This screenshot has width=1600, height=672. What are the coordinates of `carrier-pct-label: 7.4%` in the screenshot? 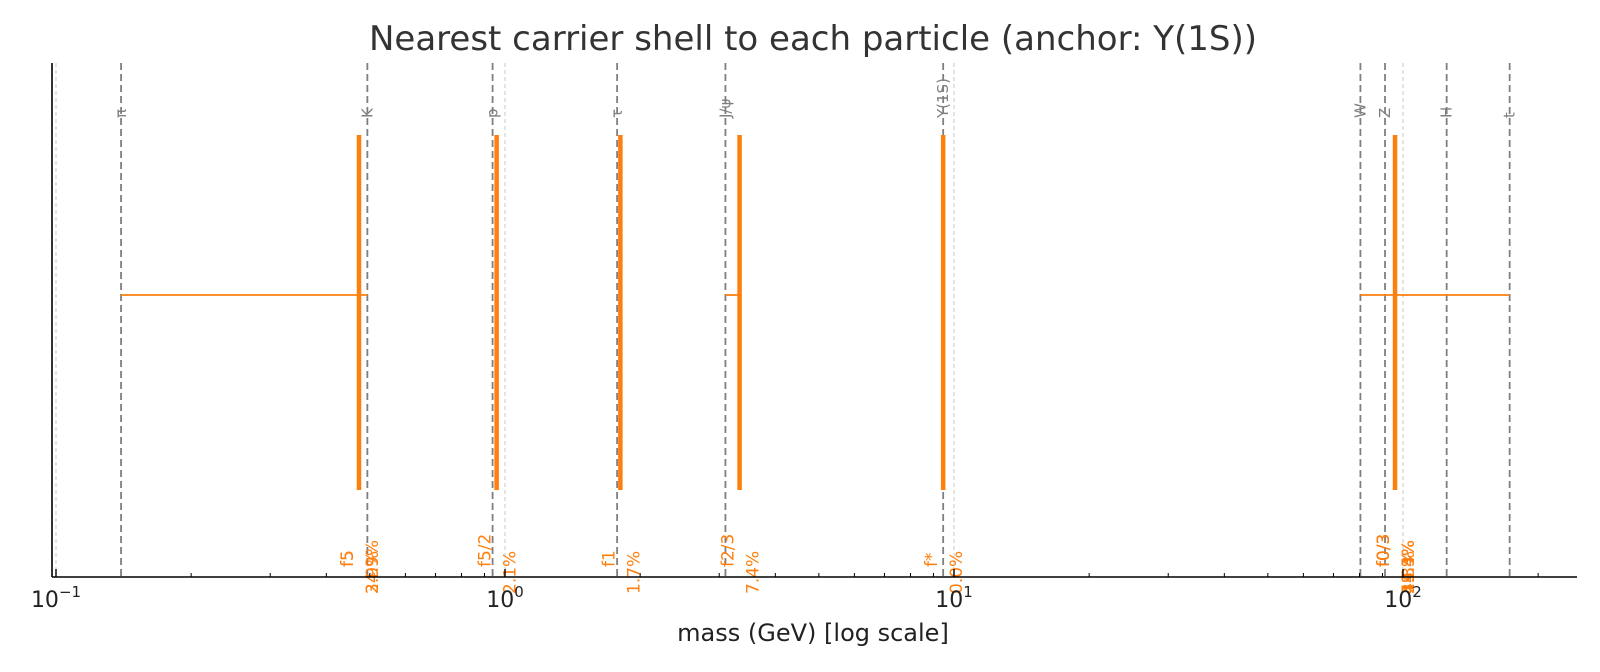 It's located at (754, 572).